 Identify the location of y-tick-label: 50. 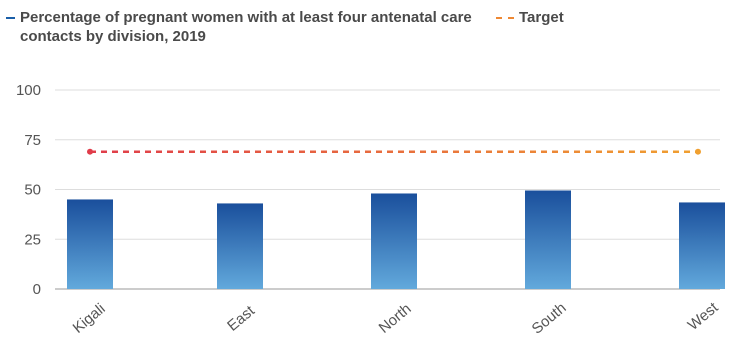
(32, 190).